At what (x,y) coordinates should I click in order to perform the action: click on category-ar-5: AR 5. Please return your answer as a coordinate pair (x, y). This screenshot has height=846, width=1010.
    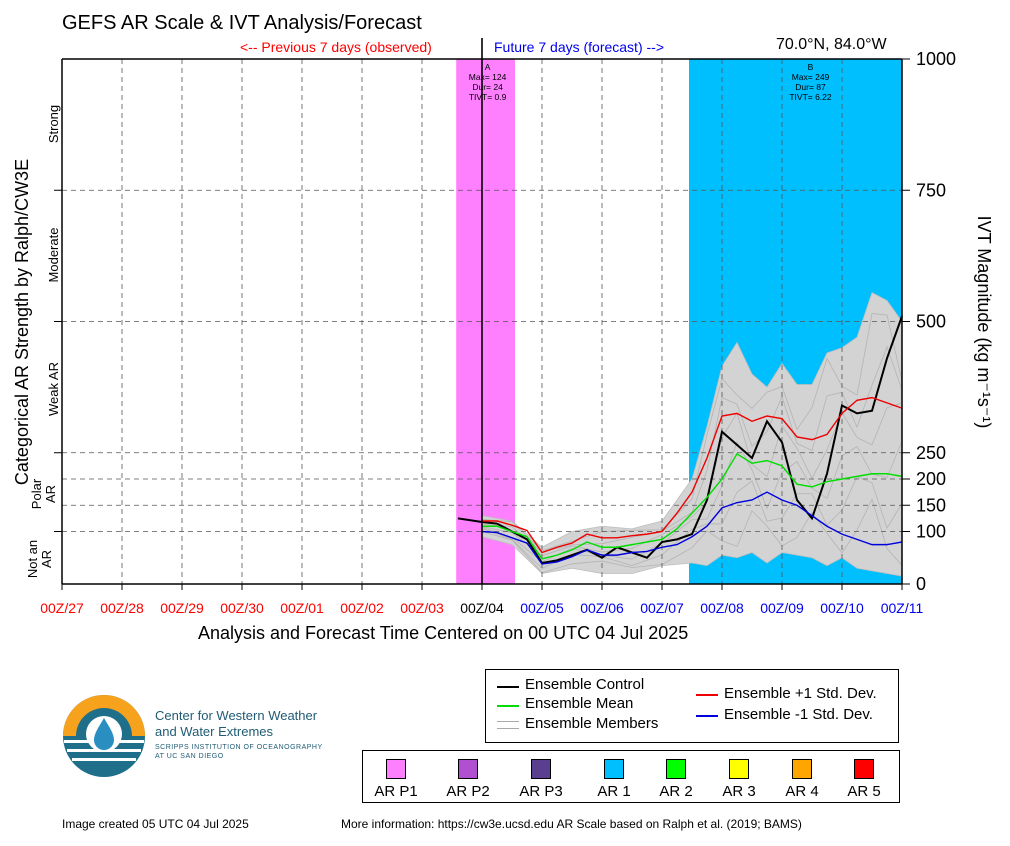
    Looking at the image, I should click on (864, 779).